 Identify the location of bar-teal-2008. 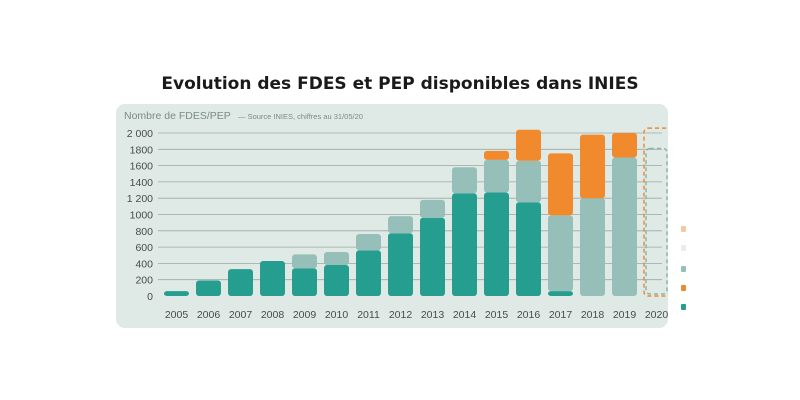
(272, 278).